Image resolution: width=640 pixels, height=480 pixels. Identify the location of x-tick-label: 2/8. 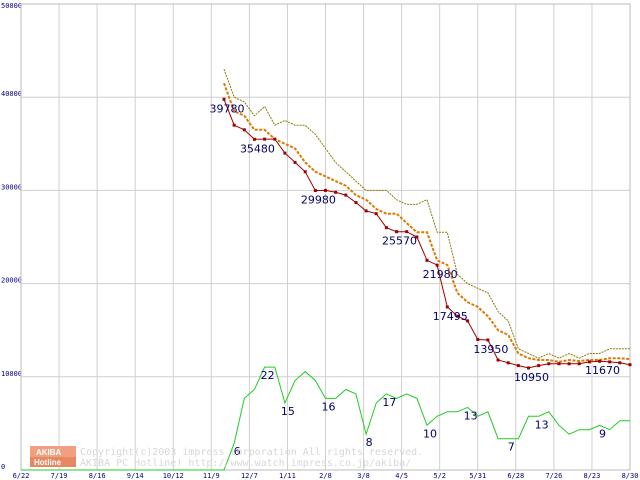
(325, 476).